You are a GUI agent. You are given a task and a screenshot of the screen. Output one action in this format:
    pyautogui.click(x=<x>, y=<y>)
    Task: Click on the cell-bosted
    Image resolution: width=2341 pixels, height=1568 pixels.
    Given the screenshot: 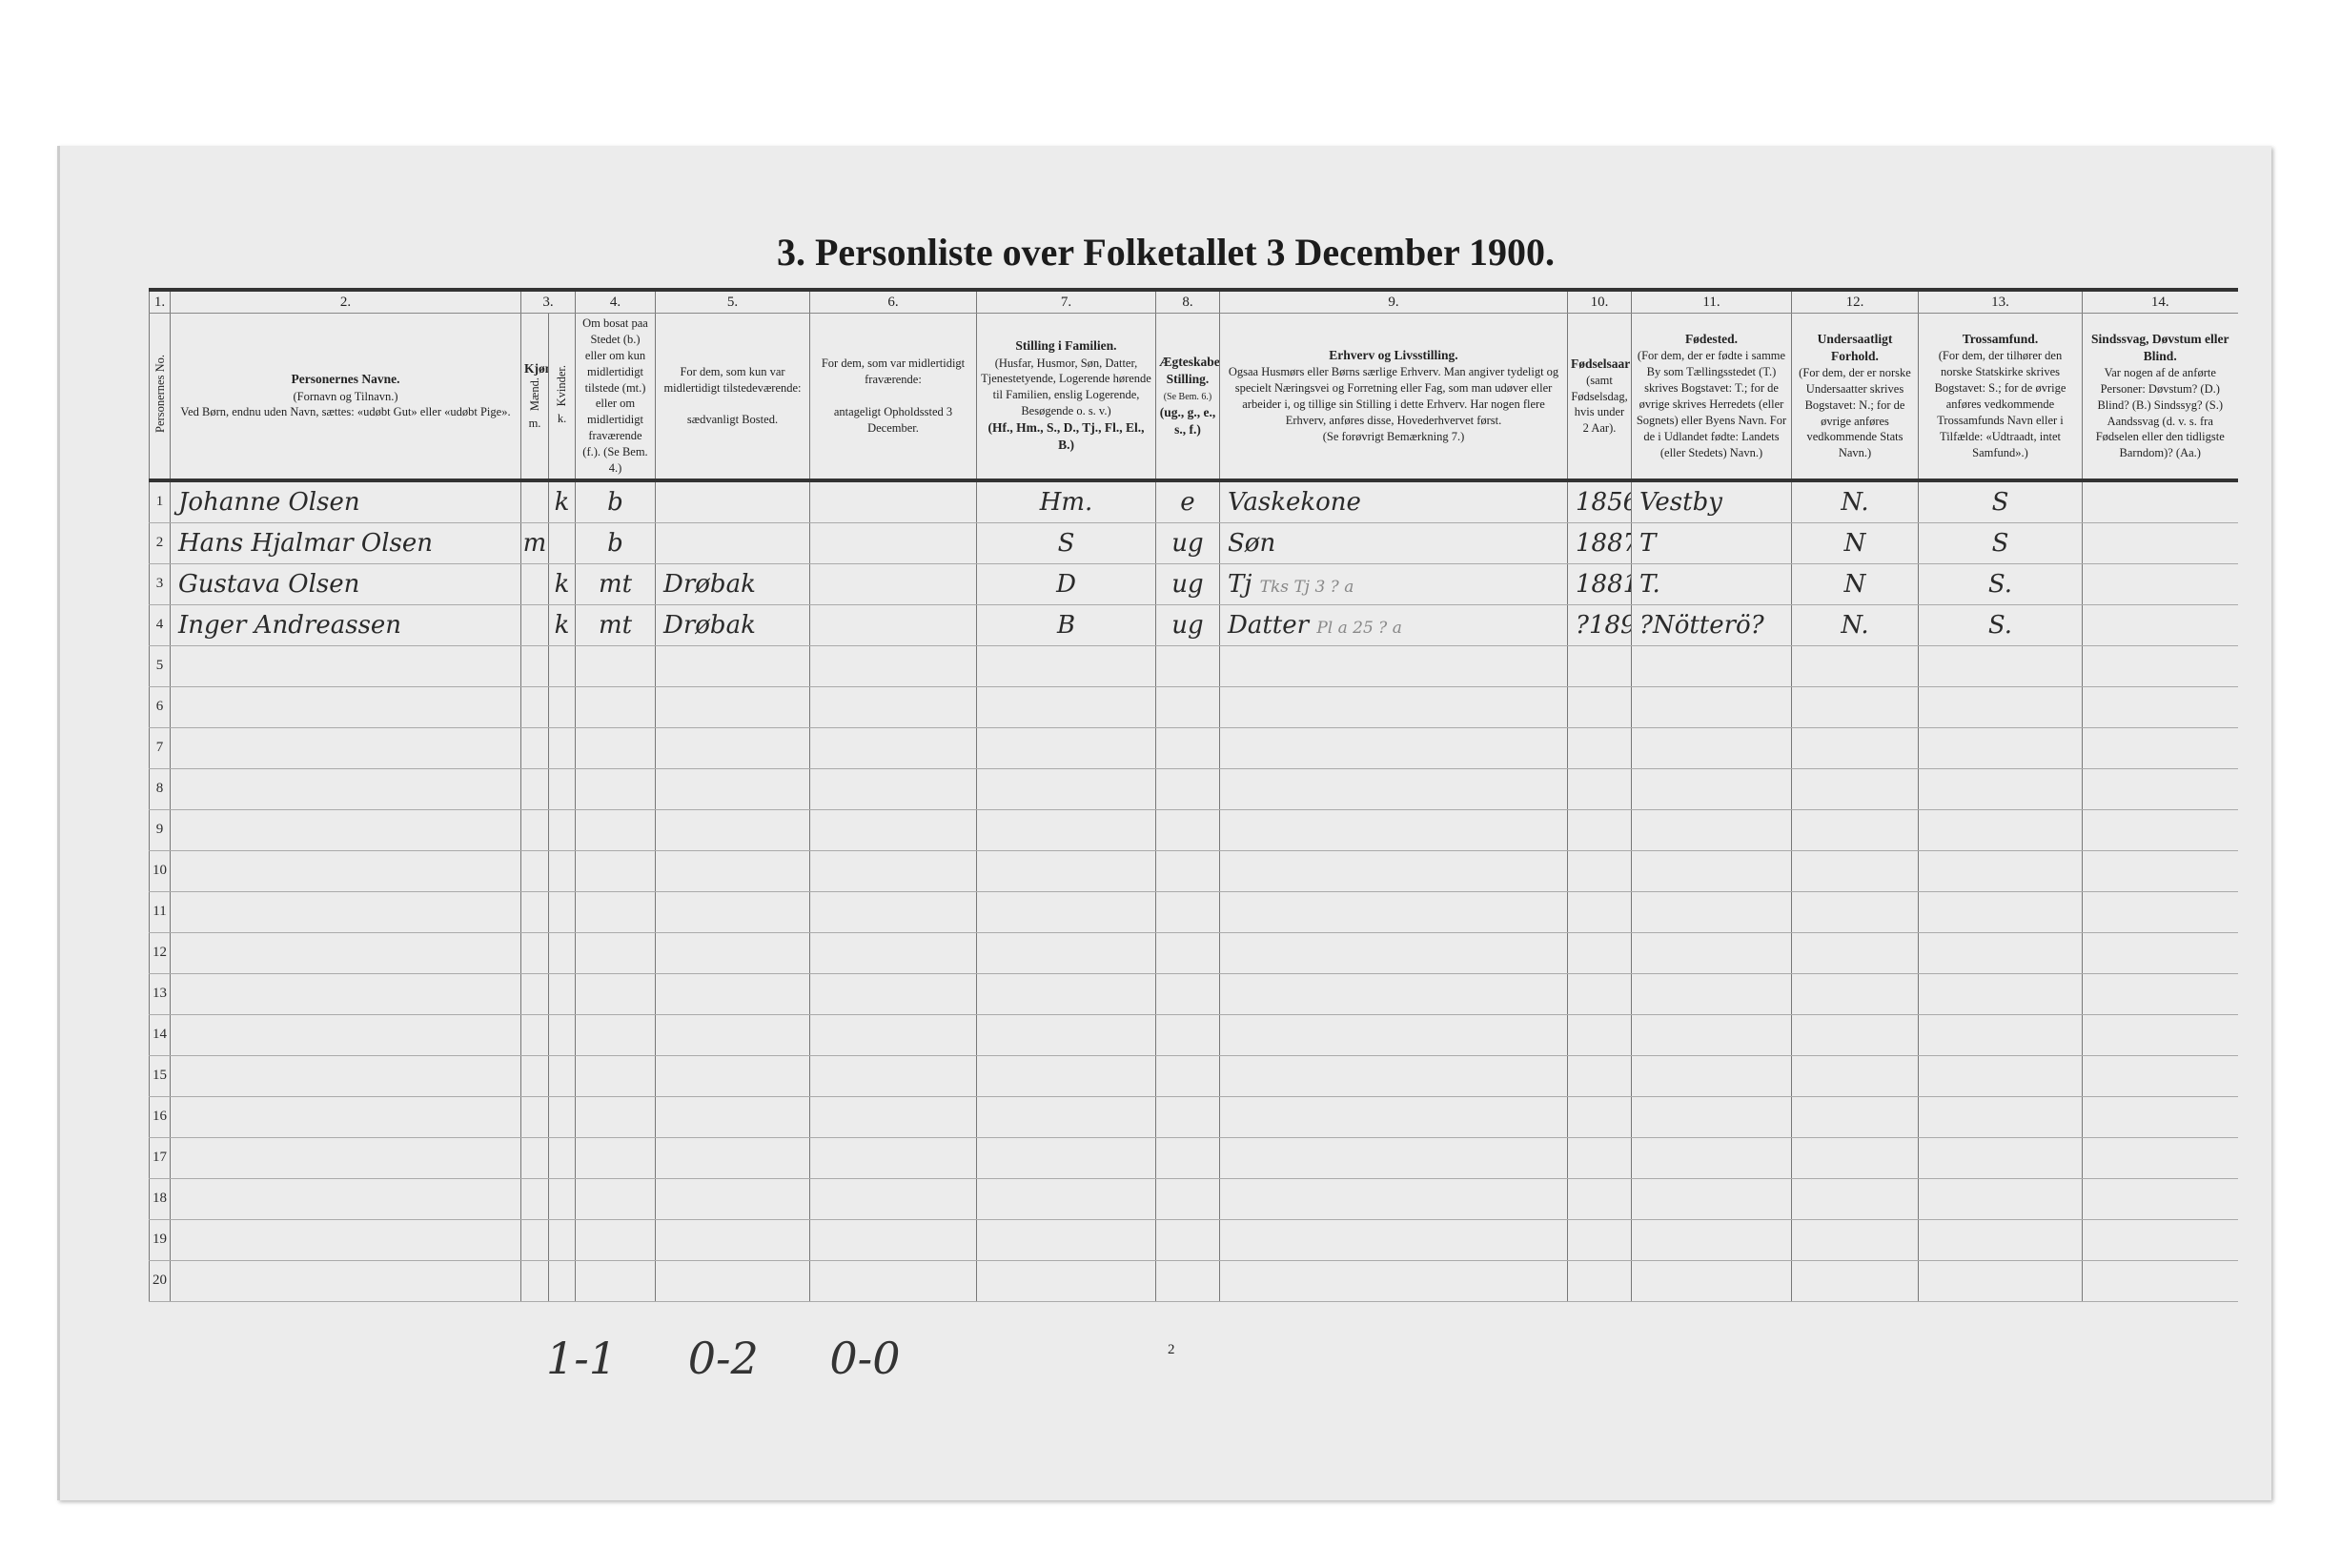 What is the action you would take?
    pyautogui.click(x=732, y=543)
    